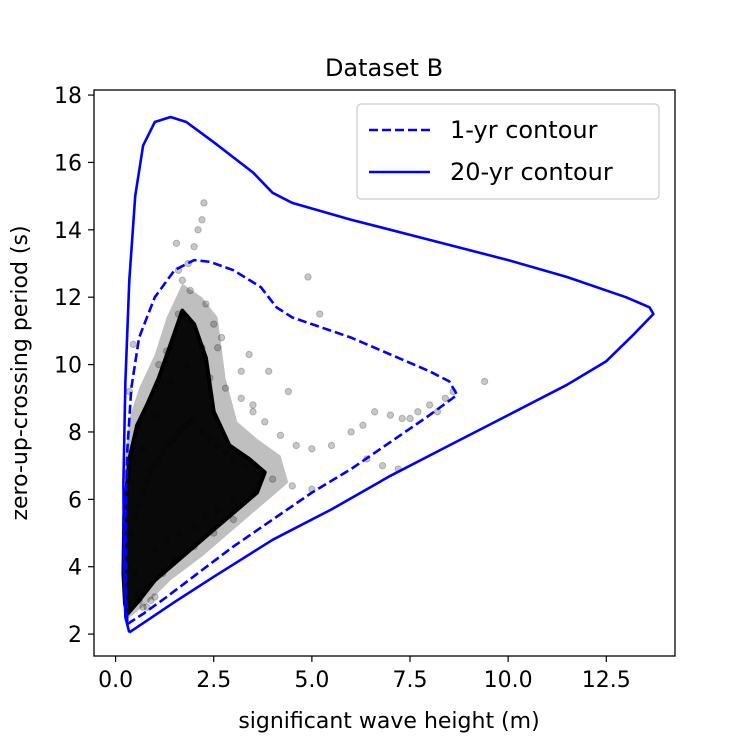 The height and width of the screenshot is (750, 750). I want to click on x-tick-label: 5.0, so click(311, 680).